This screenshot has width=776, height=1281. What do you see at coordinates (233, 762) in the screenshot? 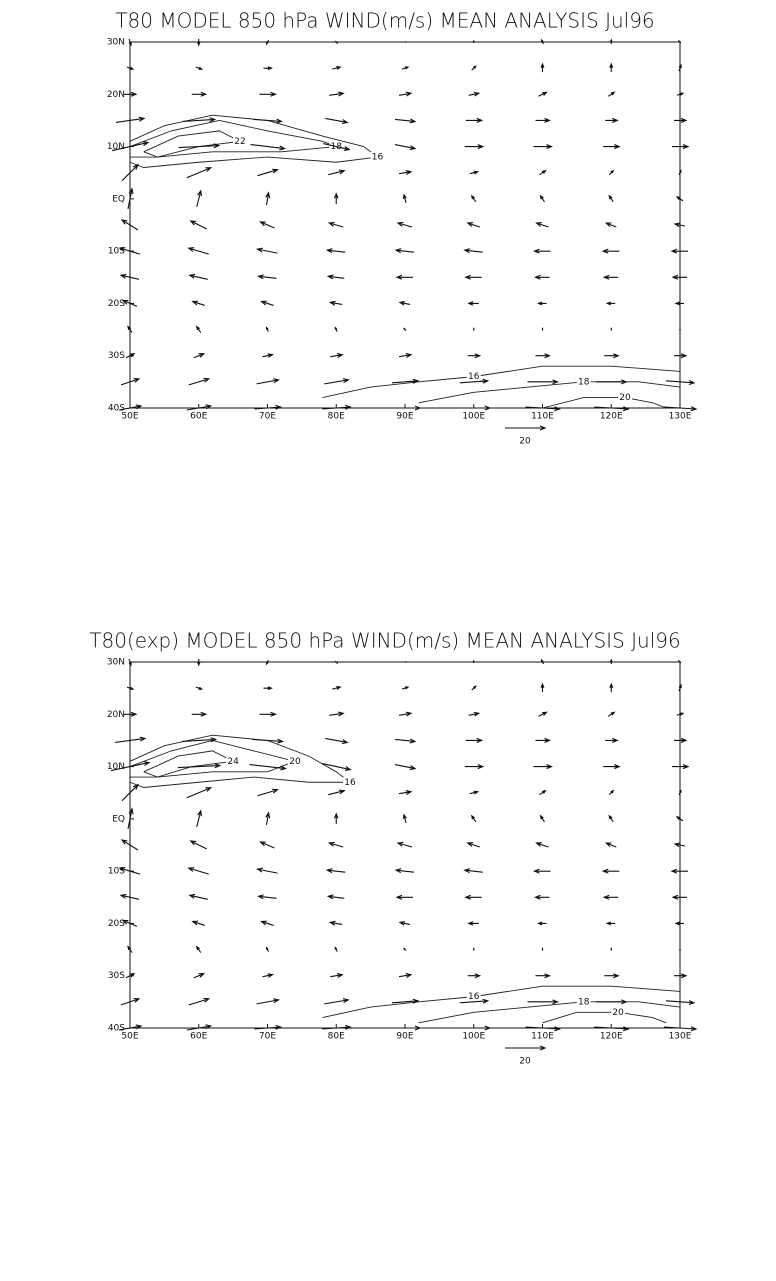
I see `contour-label: 24` at bounding box center [233, 762].